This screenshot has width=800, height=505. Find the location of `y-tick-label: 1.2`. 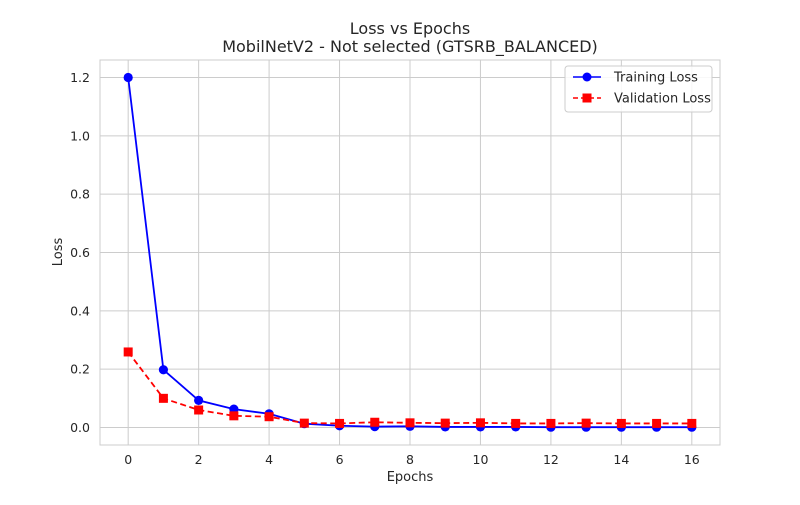

y-tick-label: 1.2 is located at coordinates (80, 77).